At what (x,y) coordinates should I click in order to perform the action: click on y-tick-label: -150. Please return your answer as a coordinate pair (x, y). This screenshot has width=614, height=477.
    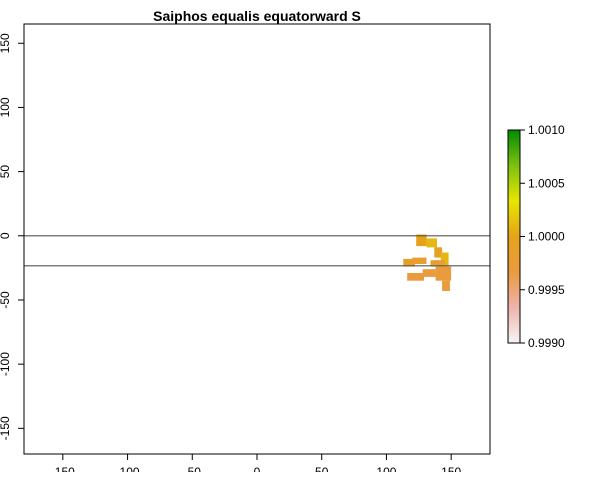
    Looking at the image, I should click on (6, 428).